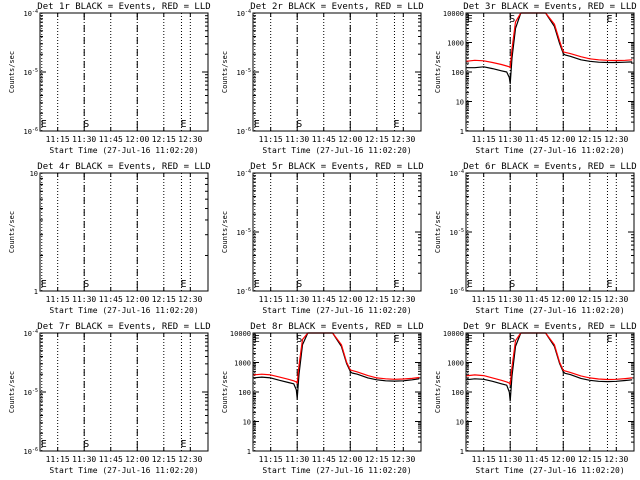 Image resolution: width=640 pixels, height=480 pixels. Describe the element at coordinates (549, 7) in the screenshot. I see `panel-title: Det 3r BLACK = Events, RED = LLD` at that location.